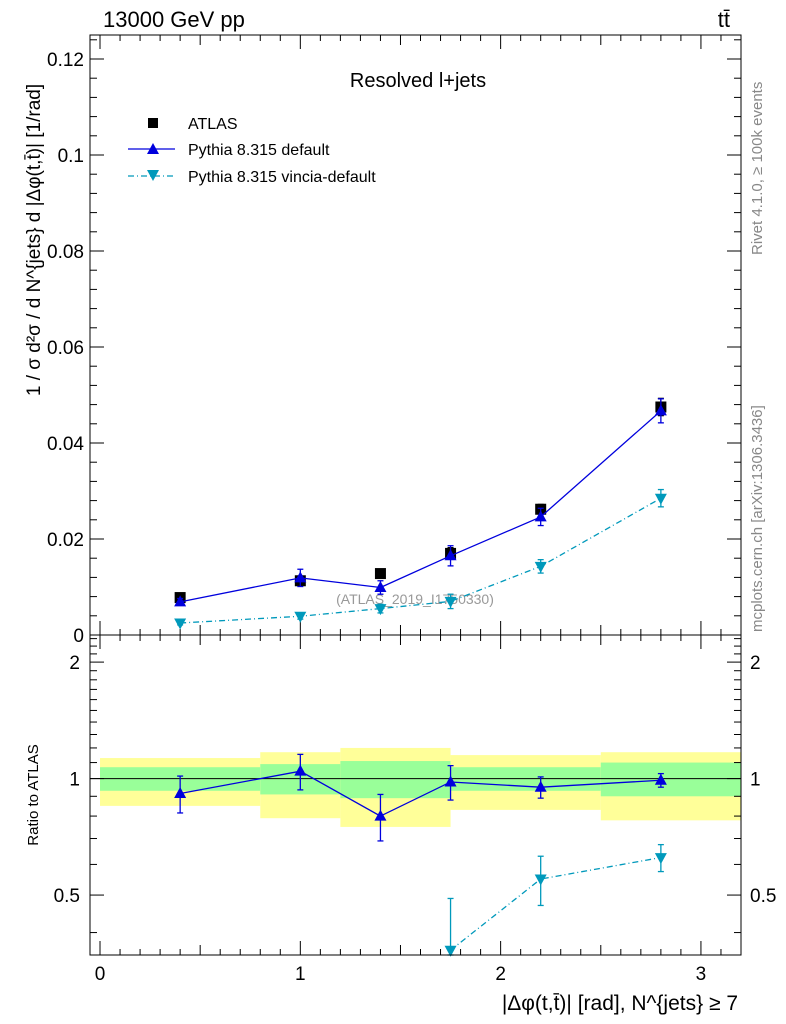  Describe the element at coordinates (420, 855) in the screenshot. I see `ratio-series` at that location.